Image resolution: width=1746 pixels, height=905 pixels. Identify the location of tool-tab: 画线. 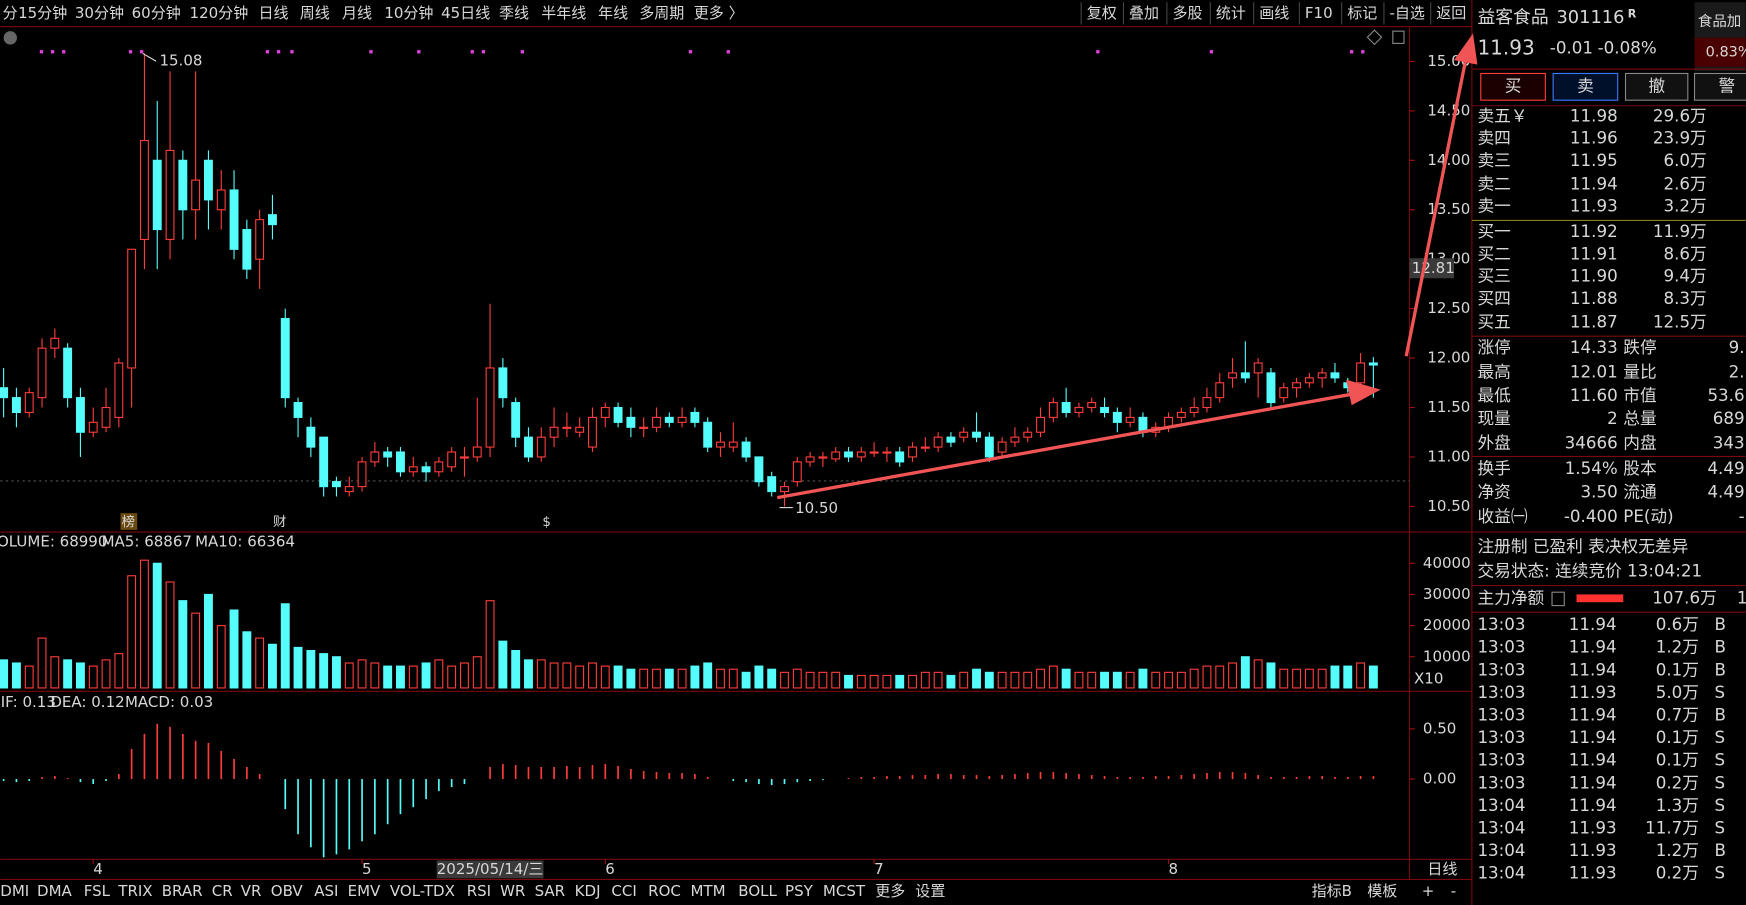
(1274, 13).